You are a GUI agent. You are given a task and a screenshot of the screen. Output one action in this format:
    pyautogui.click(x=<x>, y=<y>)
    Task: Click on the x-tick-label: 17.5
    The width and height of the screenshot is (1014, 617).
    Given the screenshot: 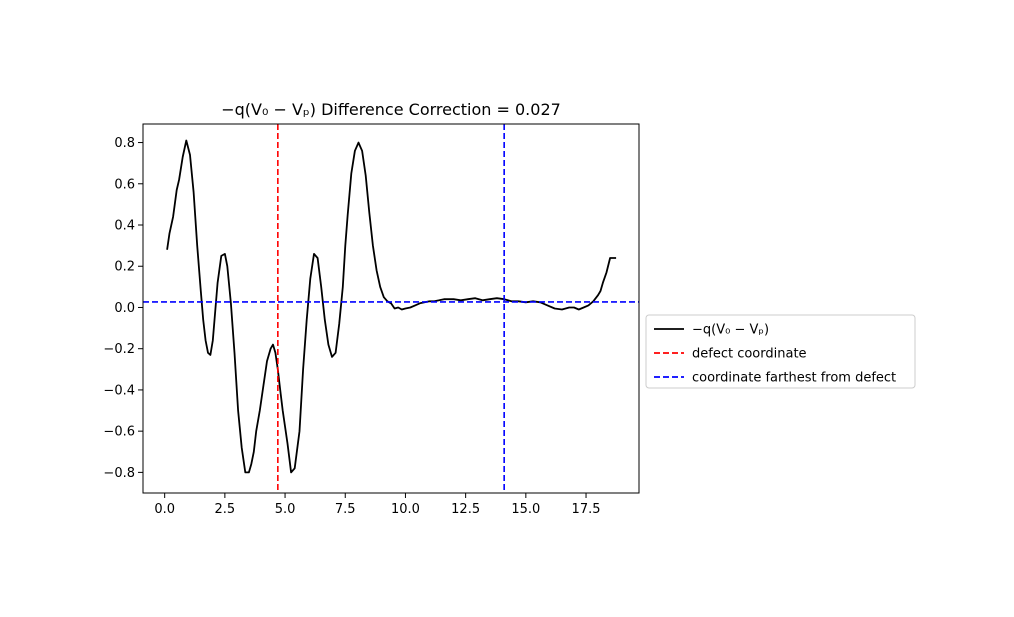 What is the action you would take?
    pyautogui.click(x=586, y=509)
    